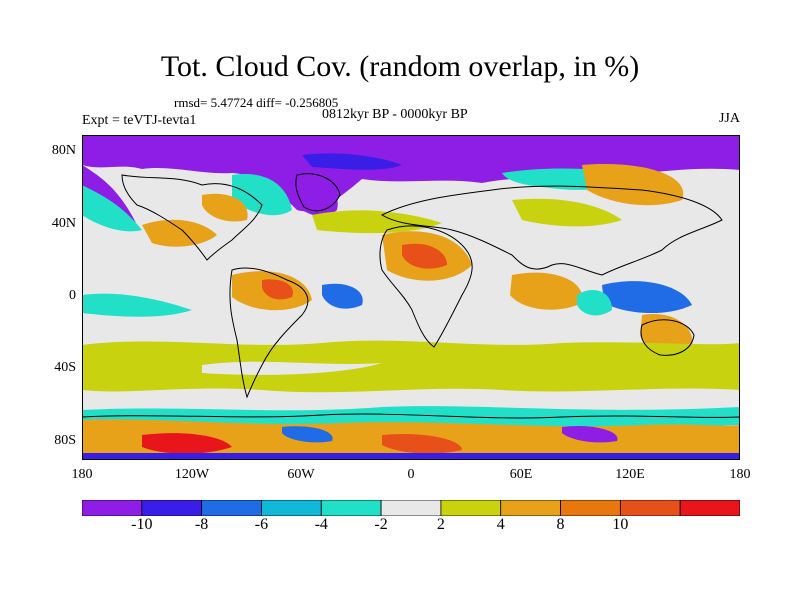  What do you see at coordinates (411, 456) in the screenshot?
I see `south-pole-strip` at bounding box center [411, 456].